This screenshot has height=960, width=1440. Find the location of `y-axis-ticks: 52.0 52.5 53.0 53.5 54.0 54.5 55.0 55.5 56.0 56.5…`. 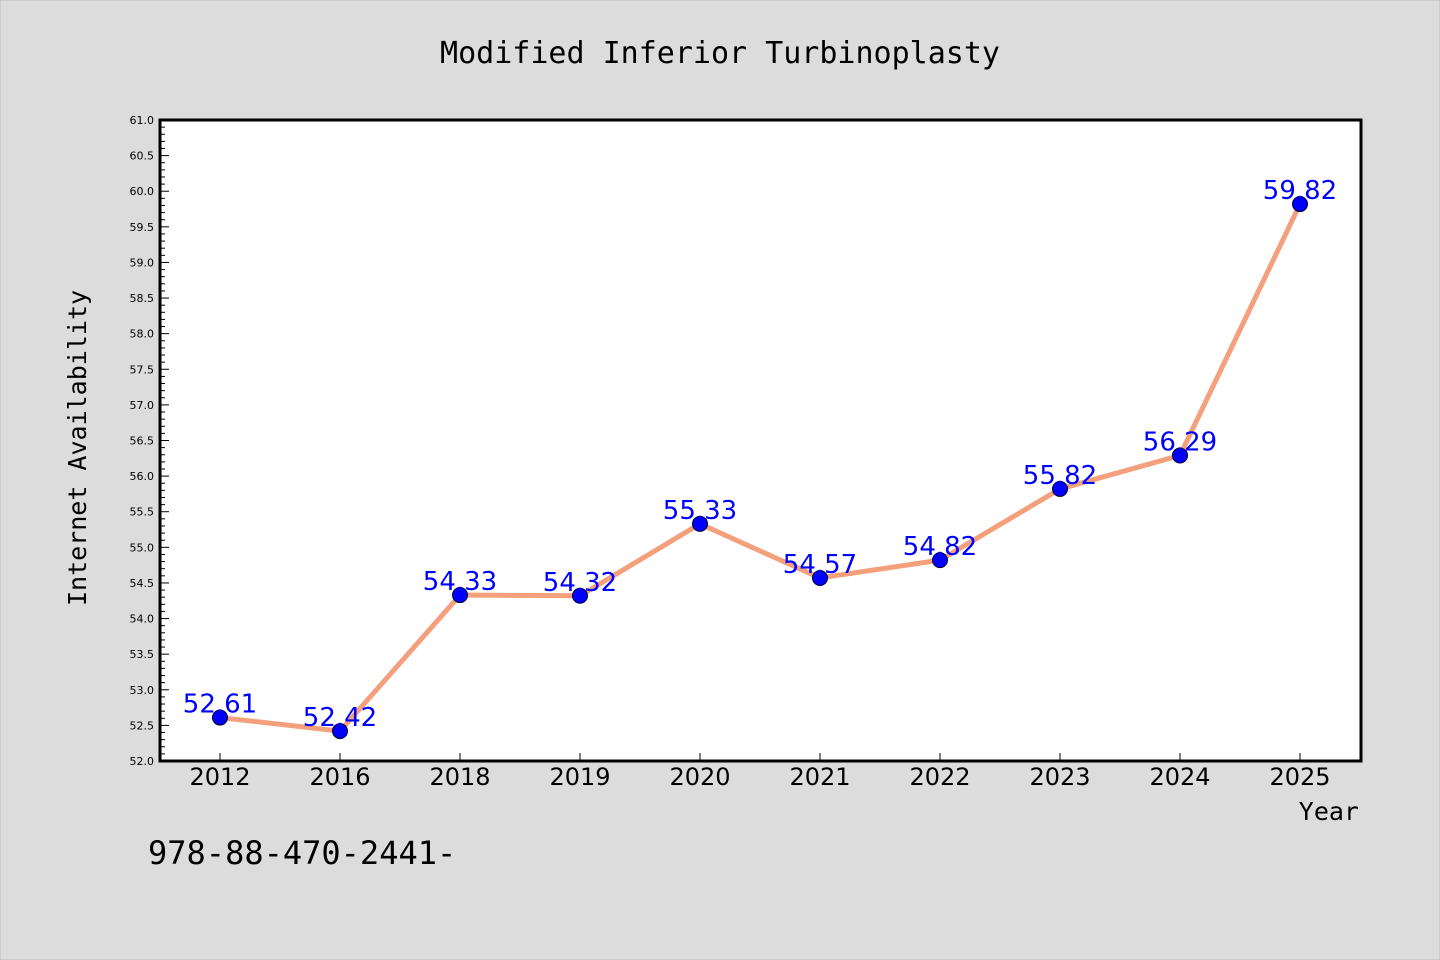

y-axis-ticks: 52.0 52.5 53.0 53.5 54.0 54.5 55.0 55.5 56.0 56.5… is located at coordinates (149, 441).